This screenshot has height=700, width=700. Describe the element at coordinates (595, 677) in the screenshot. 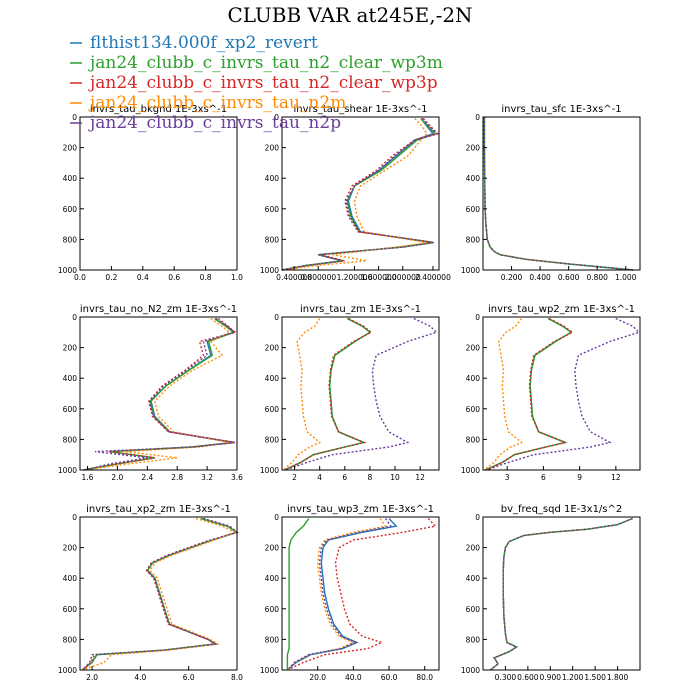

I see `x-tick-label: 1.500` at that location.